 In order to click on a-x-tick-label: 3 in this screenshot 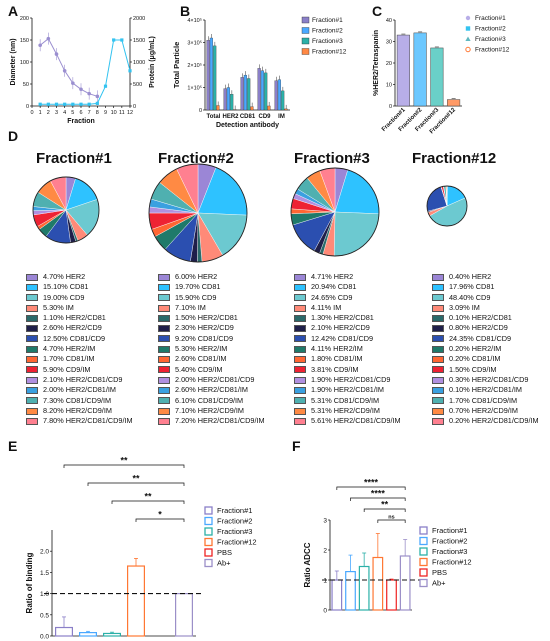, I will do `click(56, 113)`.